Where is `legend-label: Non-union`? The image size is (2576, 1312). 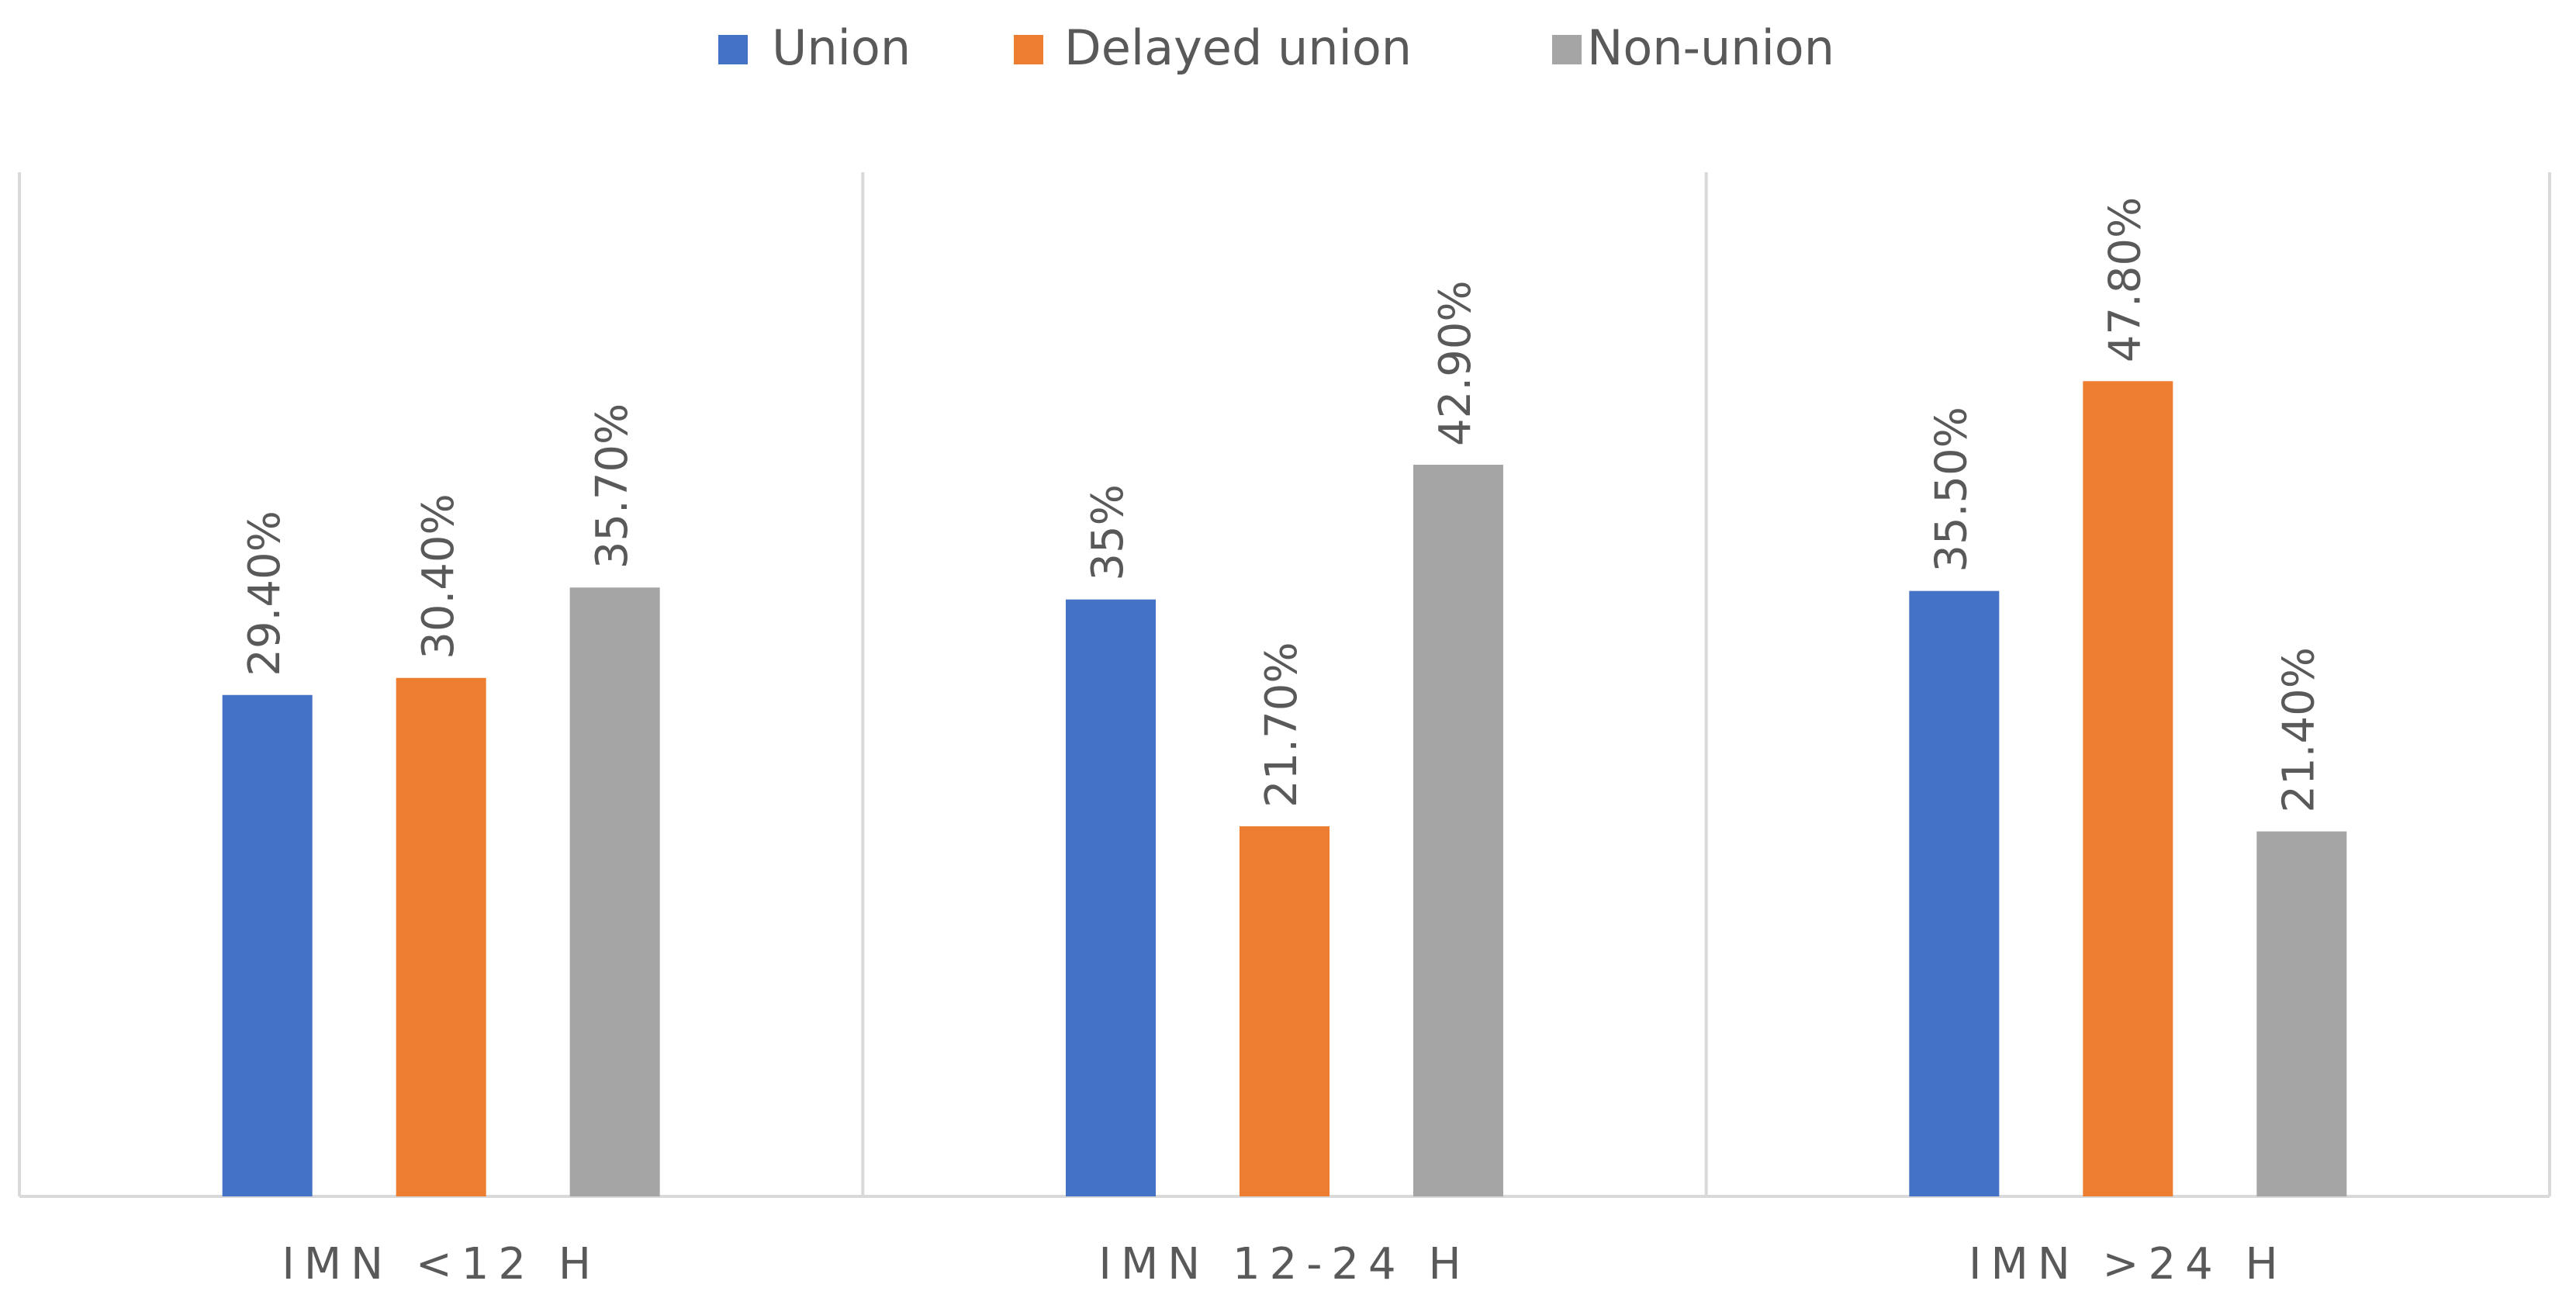 legend-label: Non-union is located at coordinates (1710, 47).